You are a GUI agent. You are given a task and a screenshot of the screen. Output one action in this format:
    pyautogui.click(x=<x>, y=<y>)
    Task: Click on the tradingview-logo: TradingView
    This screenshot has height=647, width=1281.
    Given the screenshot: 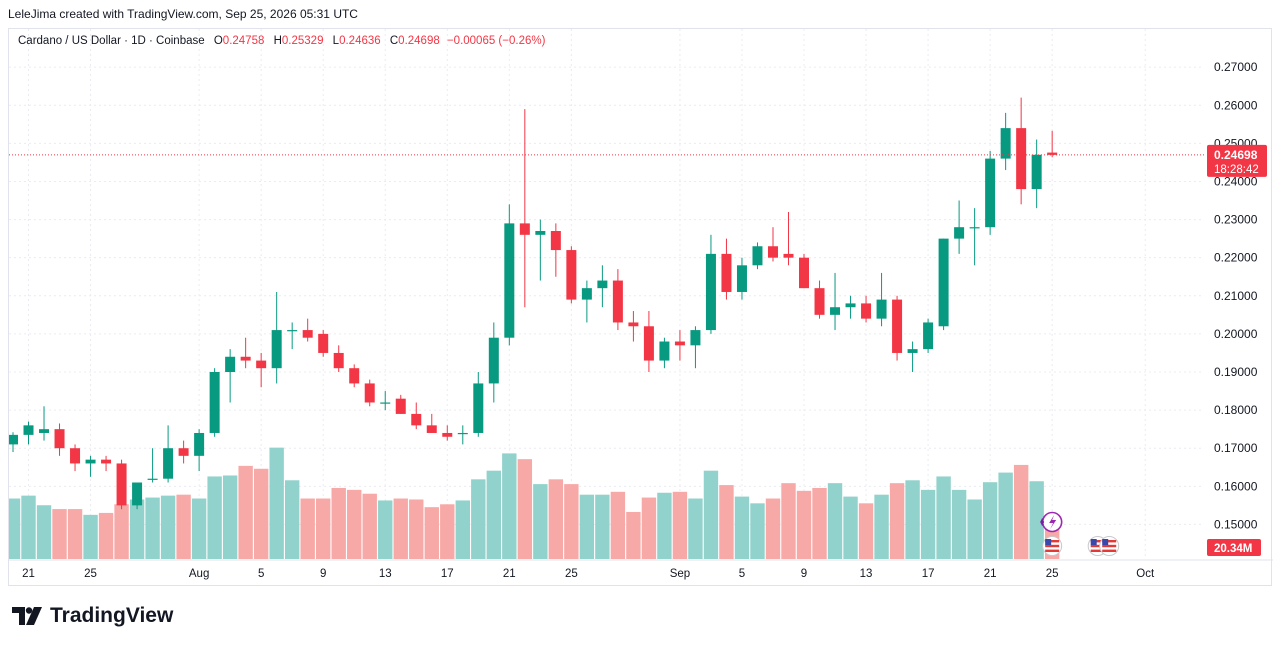 What is the action you would take?
    pyautogui.click(x=92, y=616)
    